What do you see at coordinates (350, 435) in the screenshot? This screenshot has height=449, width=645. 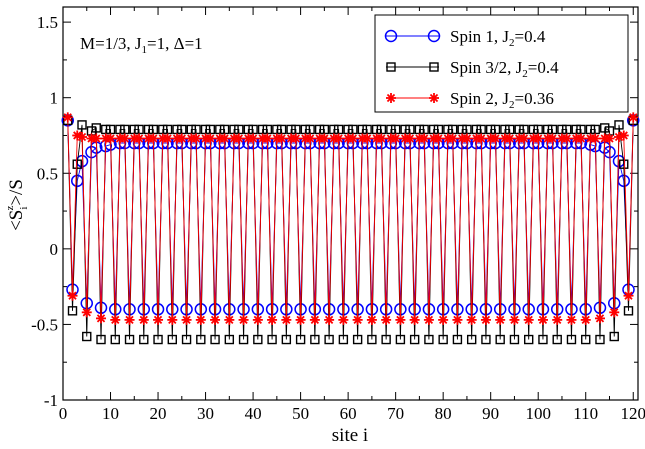 I see `x-axis-label: site i` at bounding box center [350, 435].